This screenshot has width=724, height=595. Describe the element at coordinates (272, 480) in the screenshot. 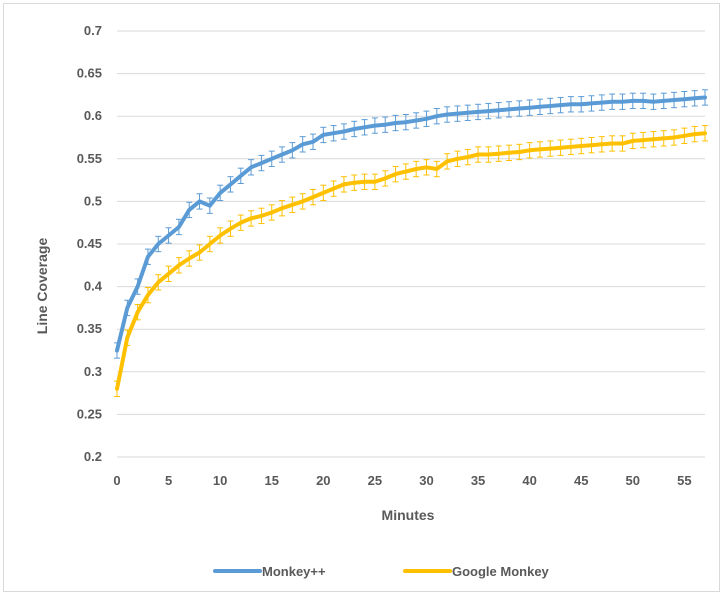

I see `x-tick-label: 15` at that location.